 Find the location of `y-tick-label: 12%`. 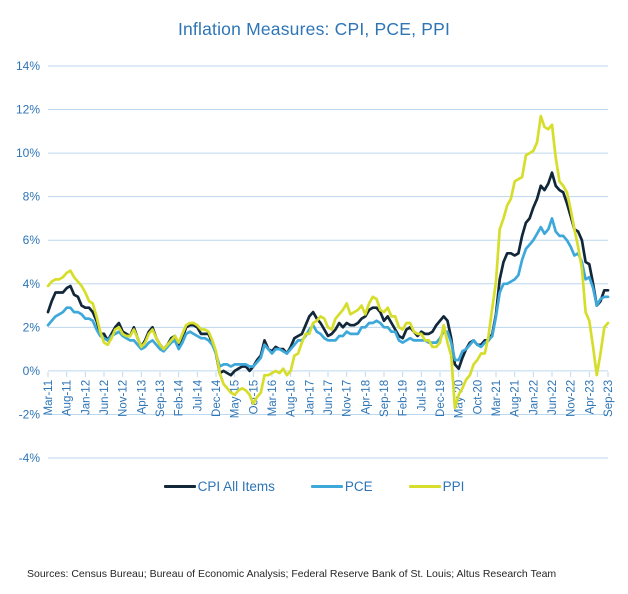

y-tick-label: 12% is located at coordinates (28, 110).